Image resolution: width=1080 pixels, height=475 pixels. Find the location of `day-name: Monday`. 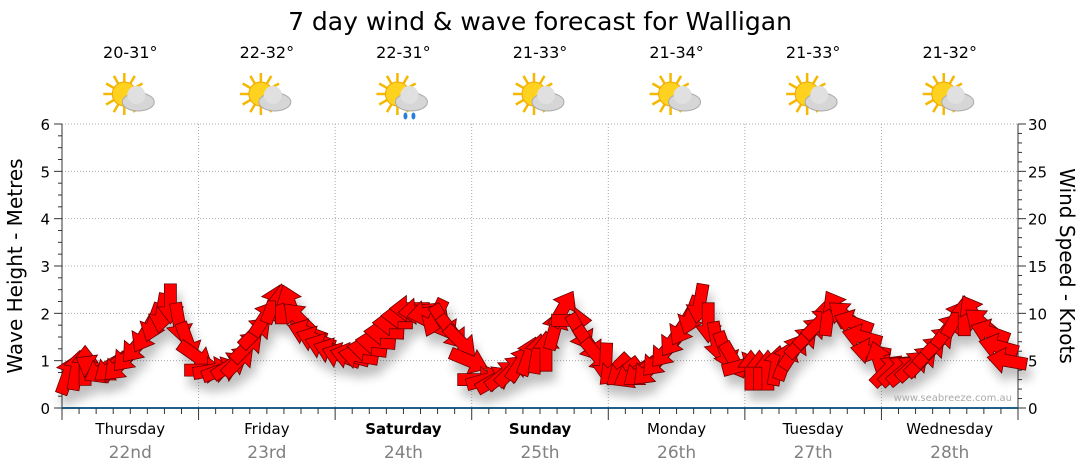

day-name: Monday is located at coordinates (676, 429).